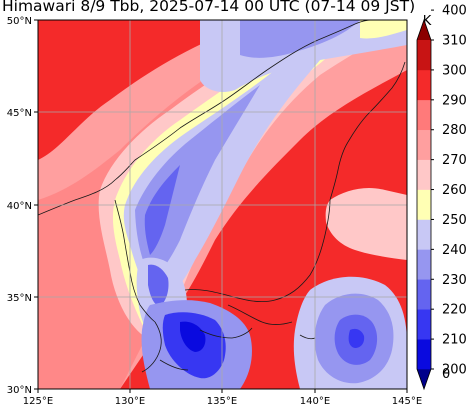 Image resolution: width=468 pixels, height=409 pixels. I want to click on colorbar-tick-label: 0, so click(446, 374).